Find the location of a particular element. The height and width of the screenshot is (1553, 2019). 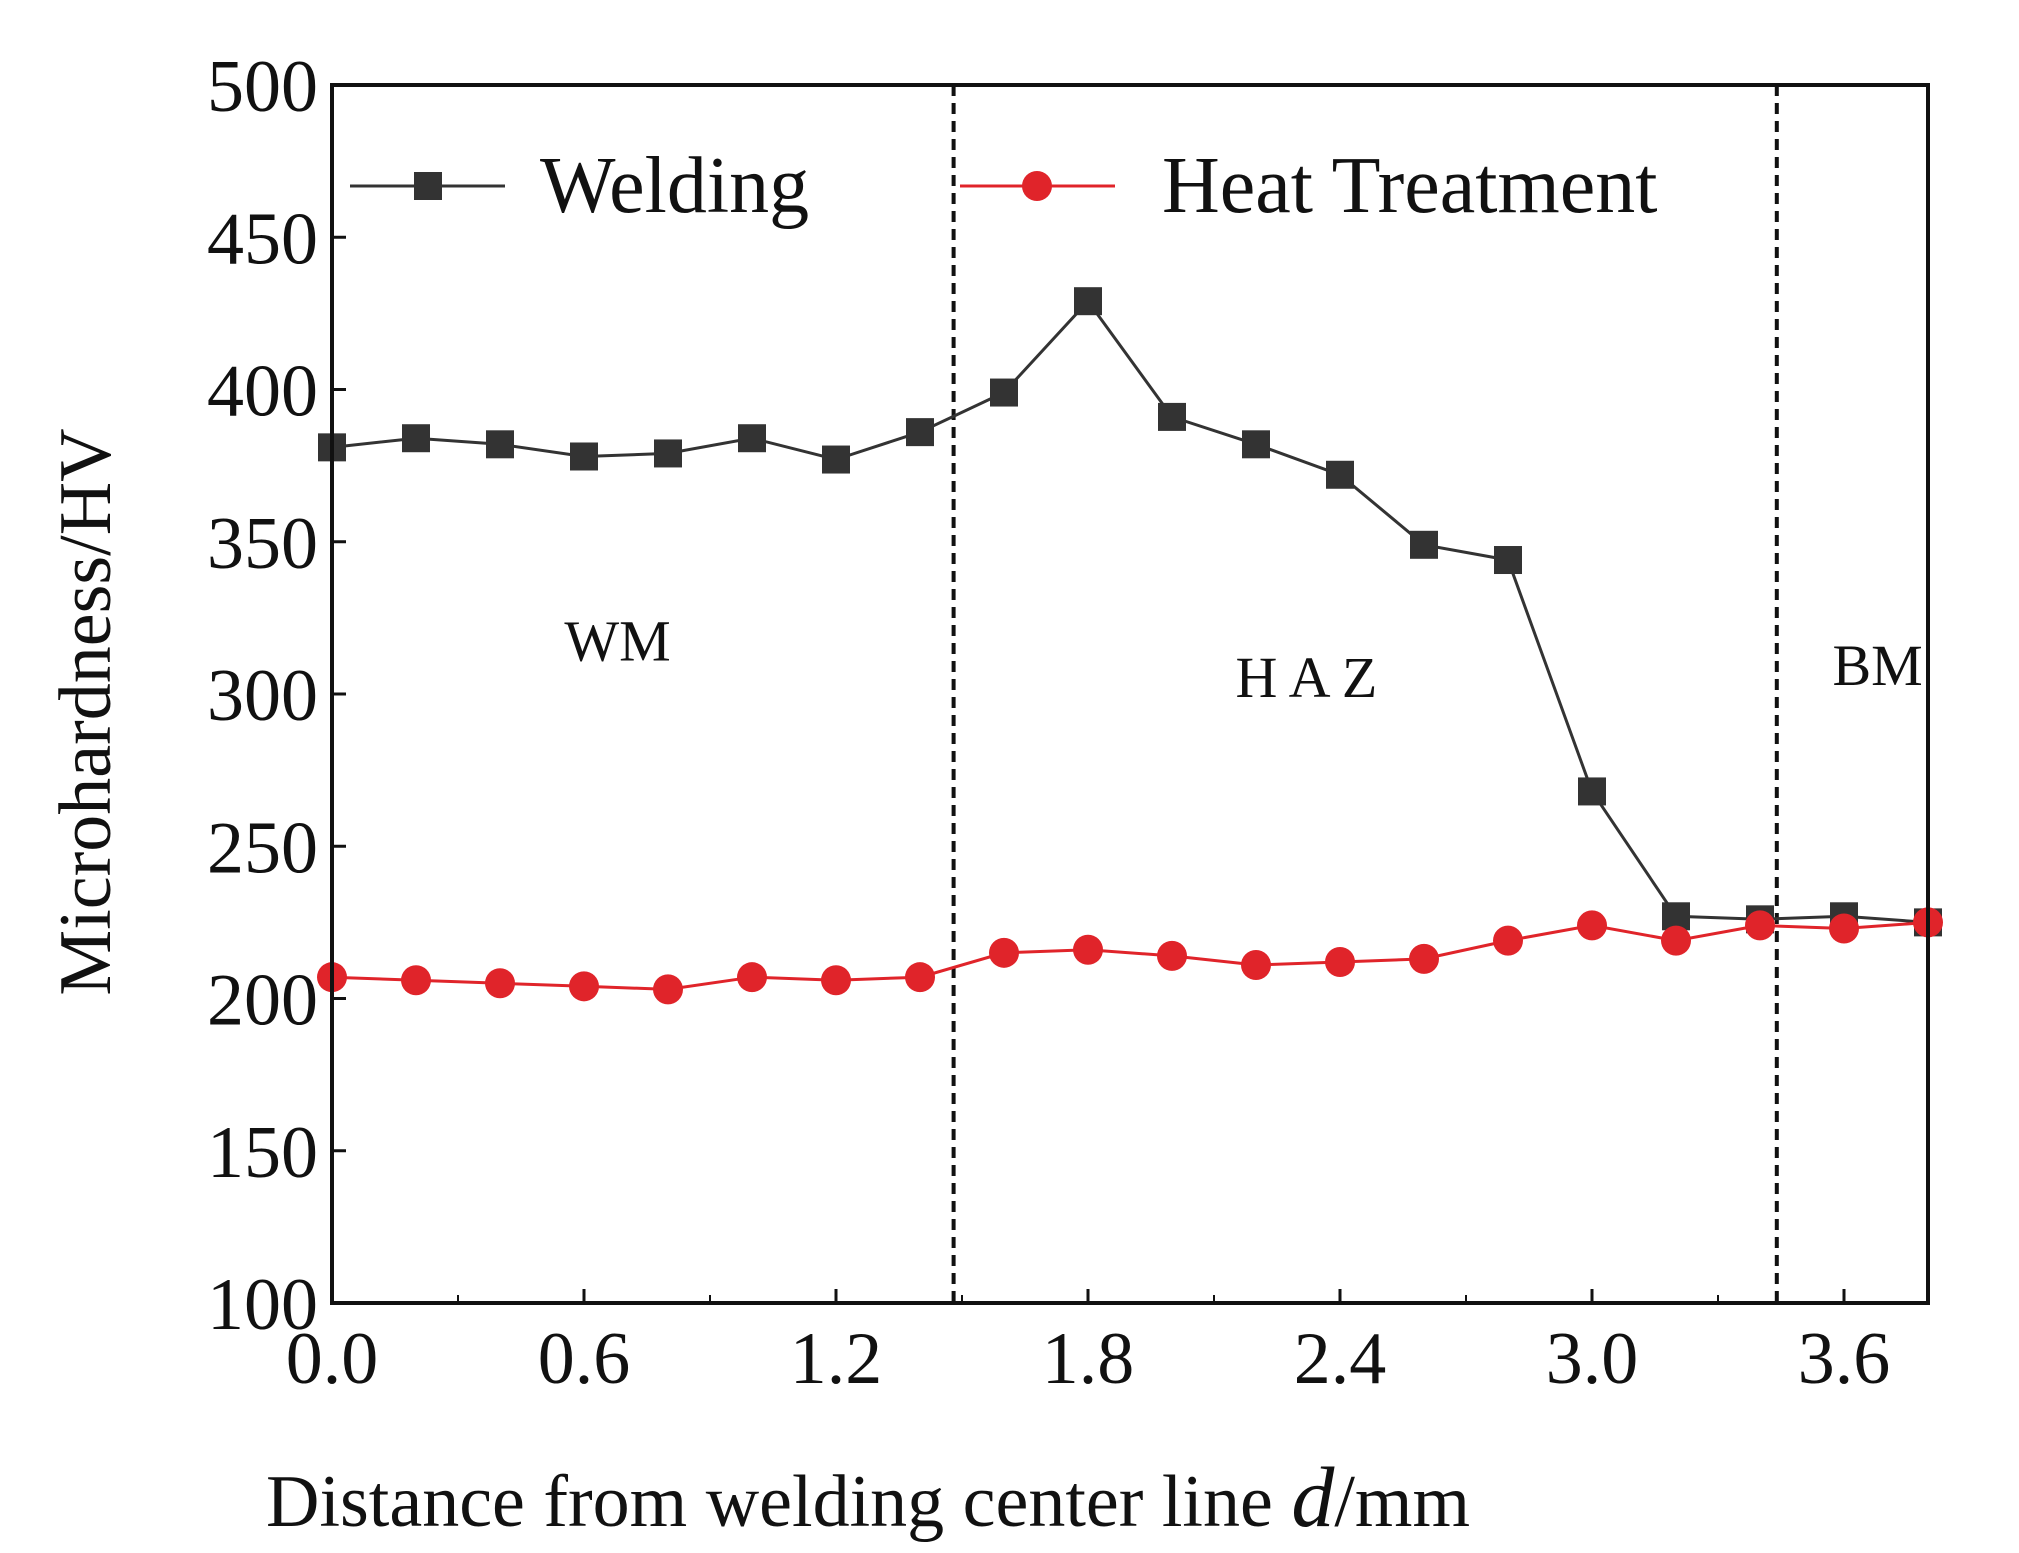

x-tick-label: 0.0 is located at coordinates (332, 1359).